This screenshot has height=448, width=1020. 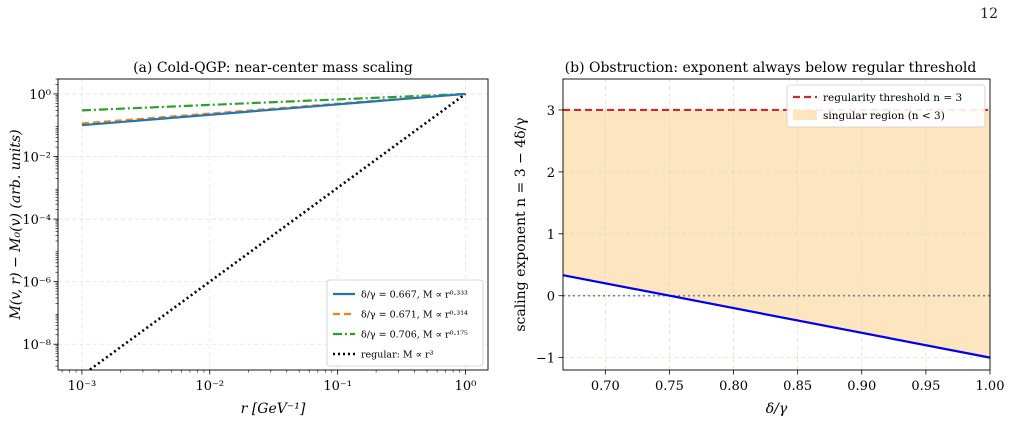 What do you see at coordinates (521, 224) in the screenshot?
I see `y-axis-label: scaling exponent n = 3 − 4δ/γ` at bounding box center [521, 224].